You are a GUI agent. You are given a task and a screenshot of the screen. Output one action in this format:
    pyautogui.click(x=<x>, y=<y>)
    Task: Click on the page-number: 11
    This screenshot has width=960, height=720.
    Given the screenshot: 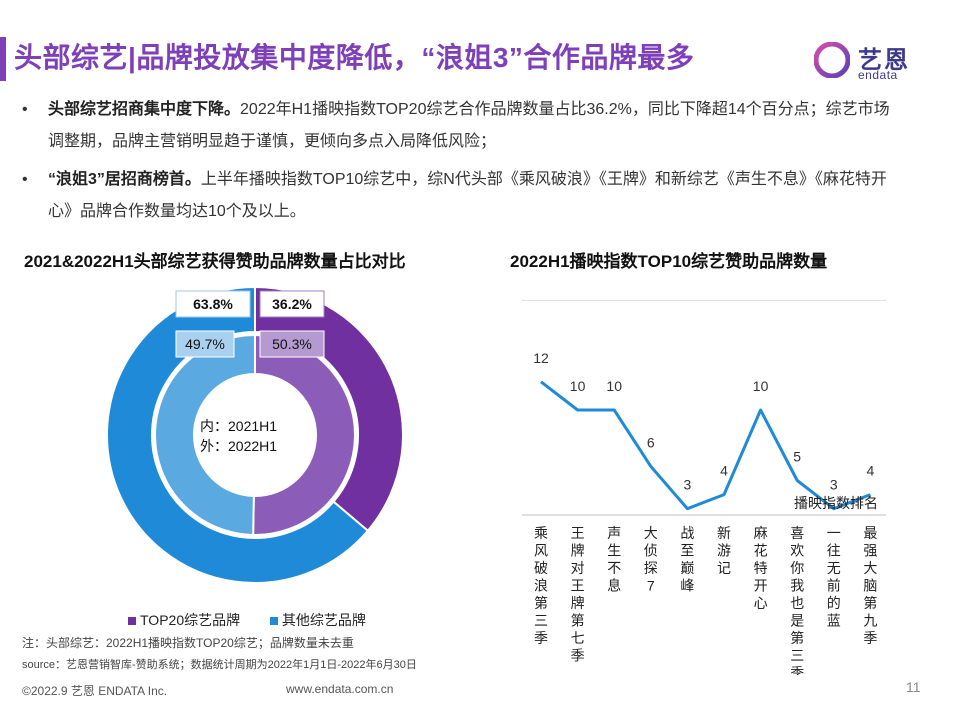 What is the action you would take?
    pyautogui.click(x=913, y=687)
    